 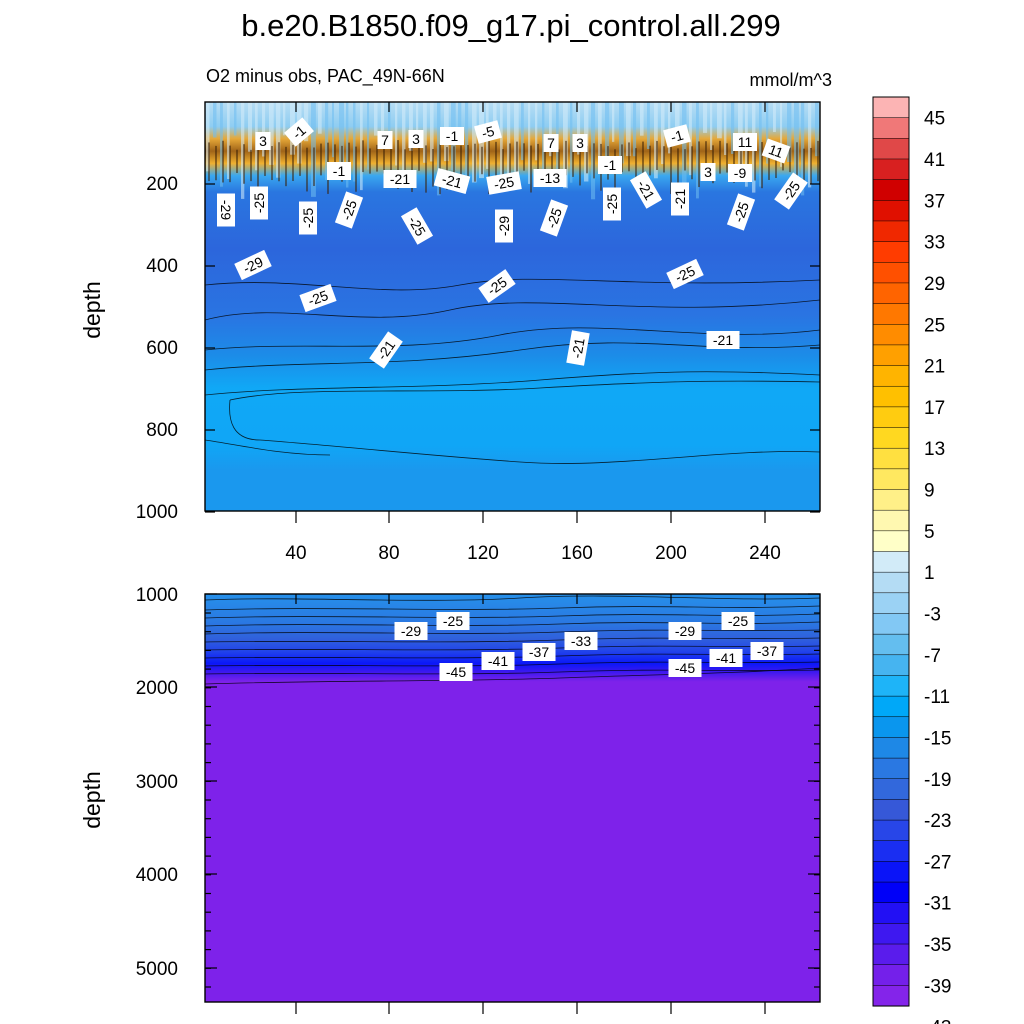 I want to click on contour-label: -41, so click(x=726, y=658).